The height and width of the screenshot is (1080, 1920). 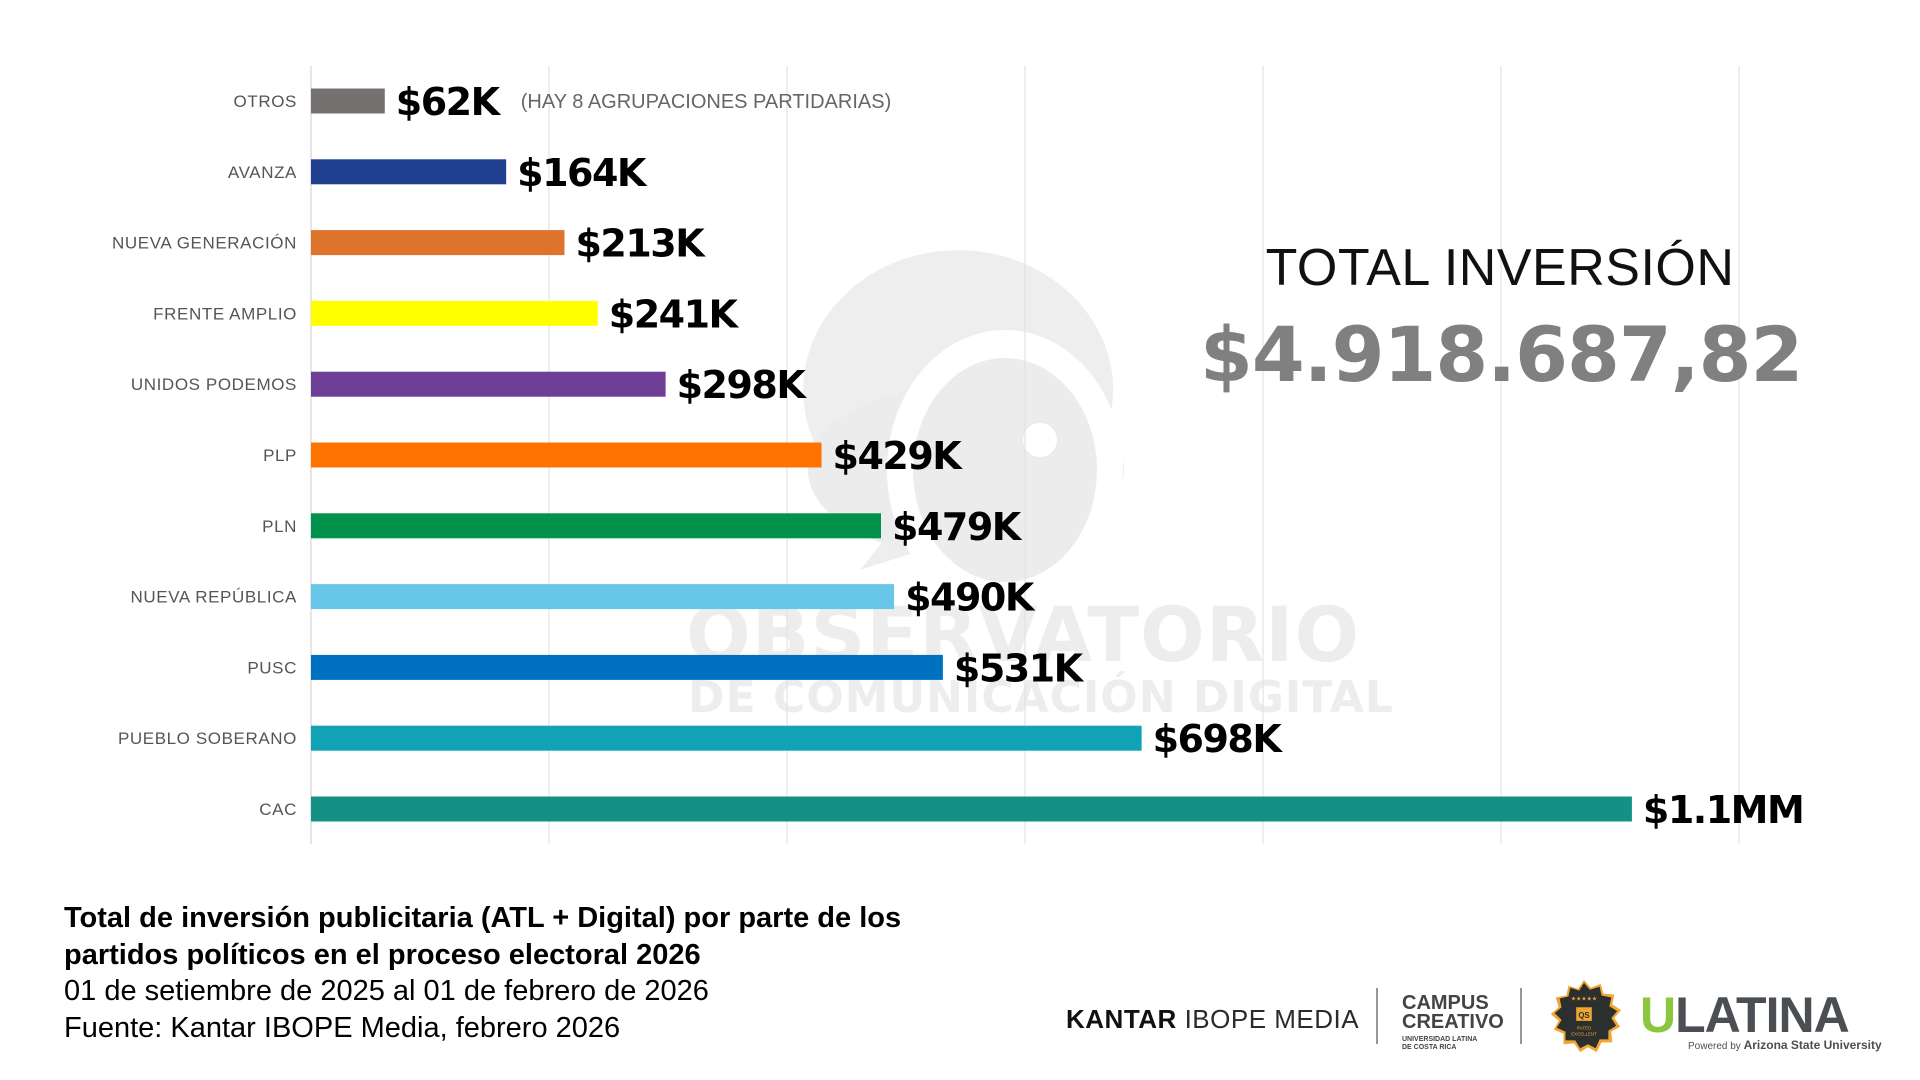 I want to click on data-label: $1.1MM, so click(x=1723, y=810).